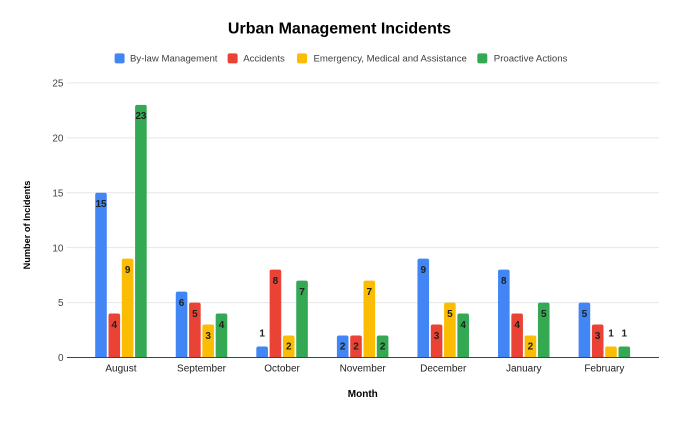 Image resolution: width=680 pixels, height=425 pixels. I want to click on svg-text:Emergency, Medical and Assista: Emergency, Medical and Assistance, so click(390, 59).